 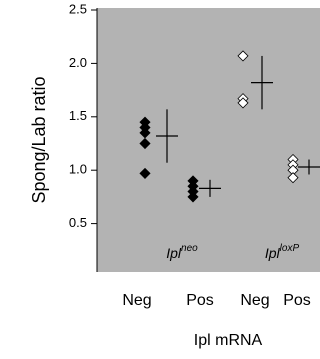 What do you see at coordinates (78, 169) in the screenshot?
I see `y-tick-label: 1.0` at bounding box center [78, 169].